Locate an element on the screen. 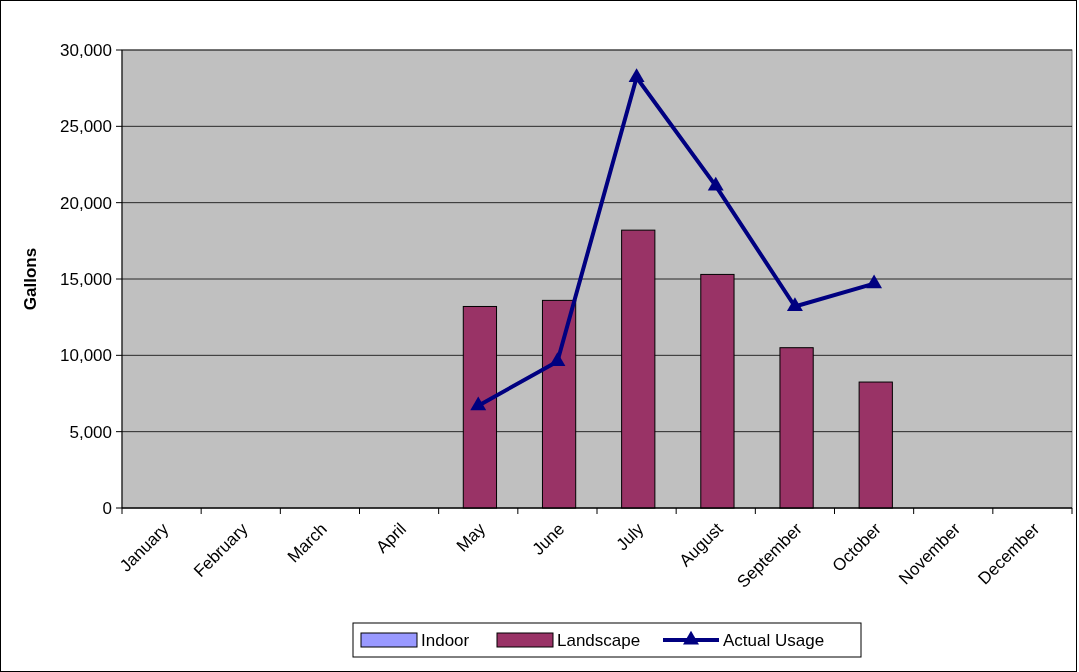 Image resolution: width=1079 pixels, height=672 pixels. y-axis-title: Gallons is located at coordinates (30, 279).